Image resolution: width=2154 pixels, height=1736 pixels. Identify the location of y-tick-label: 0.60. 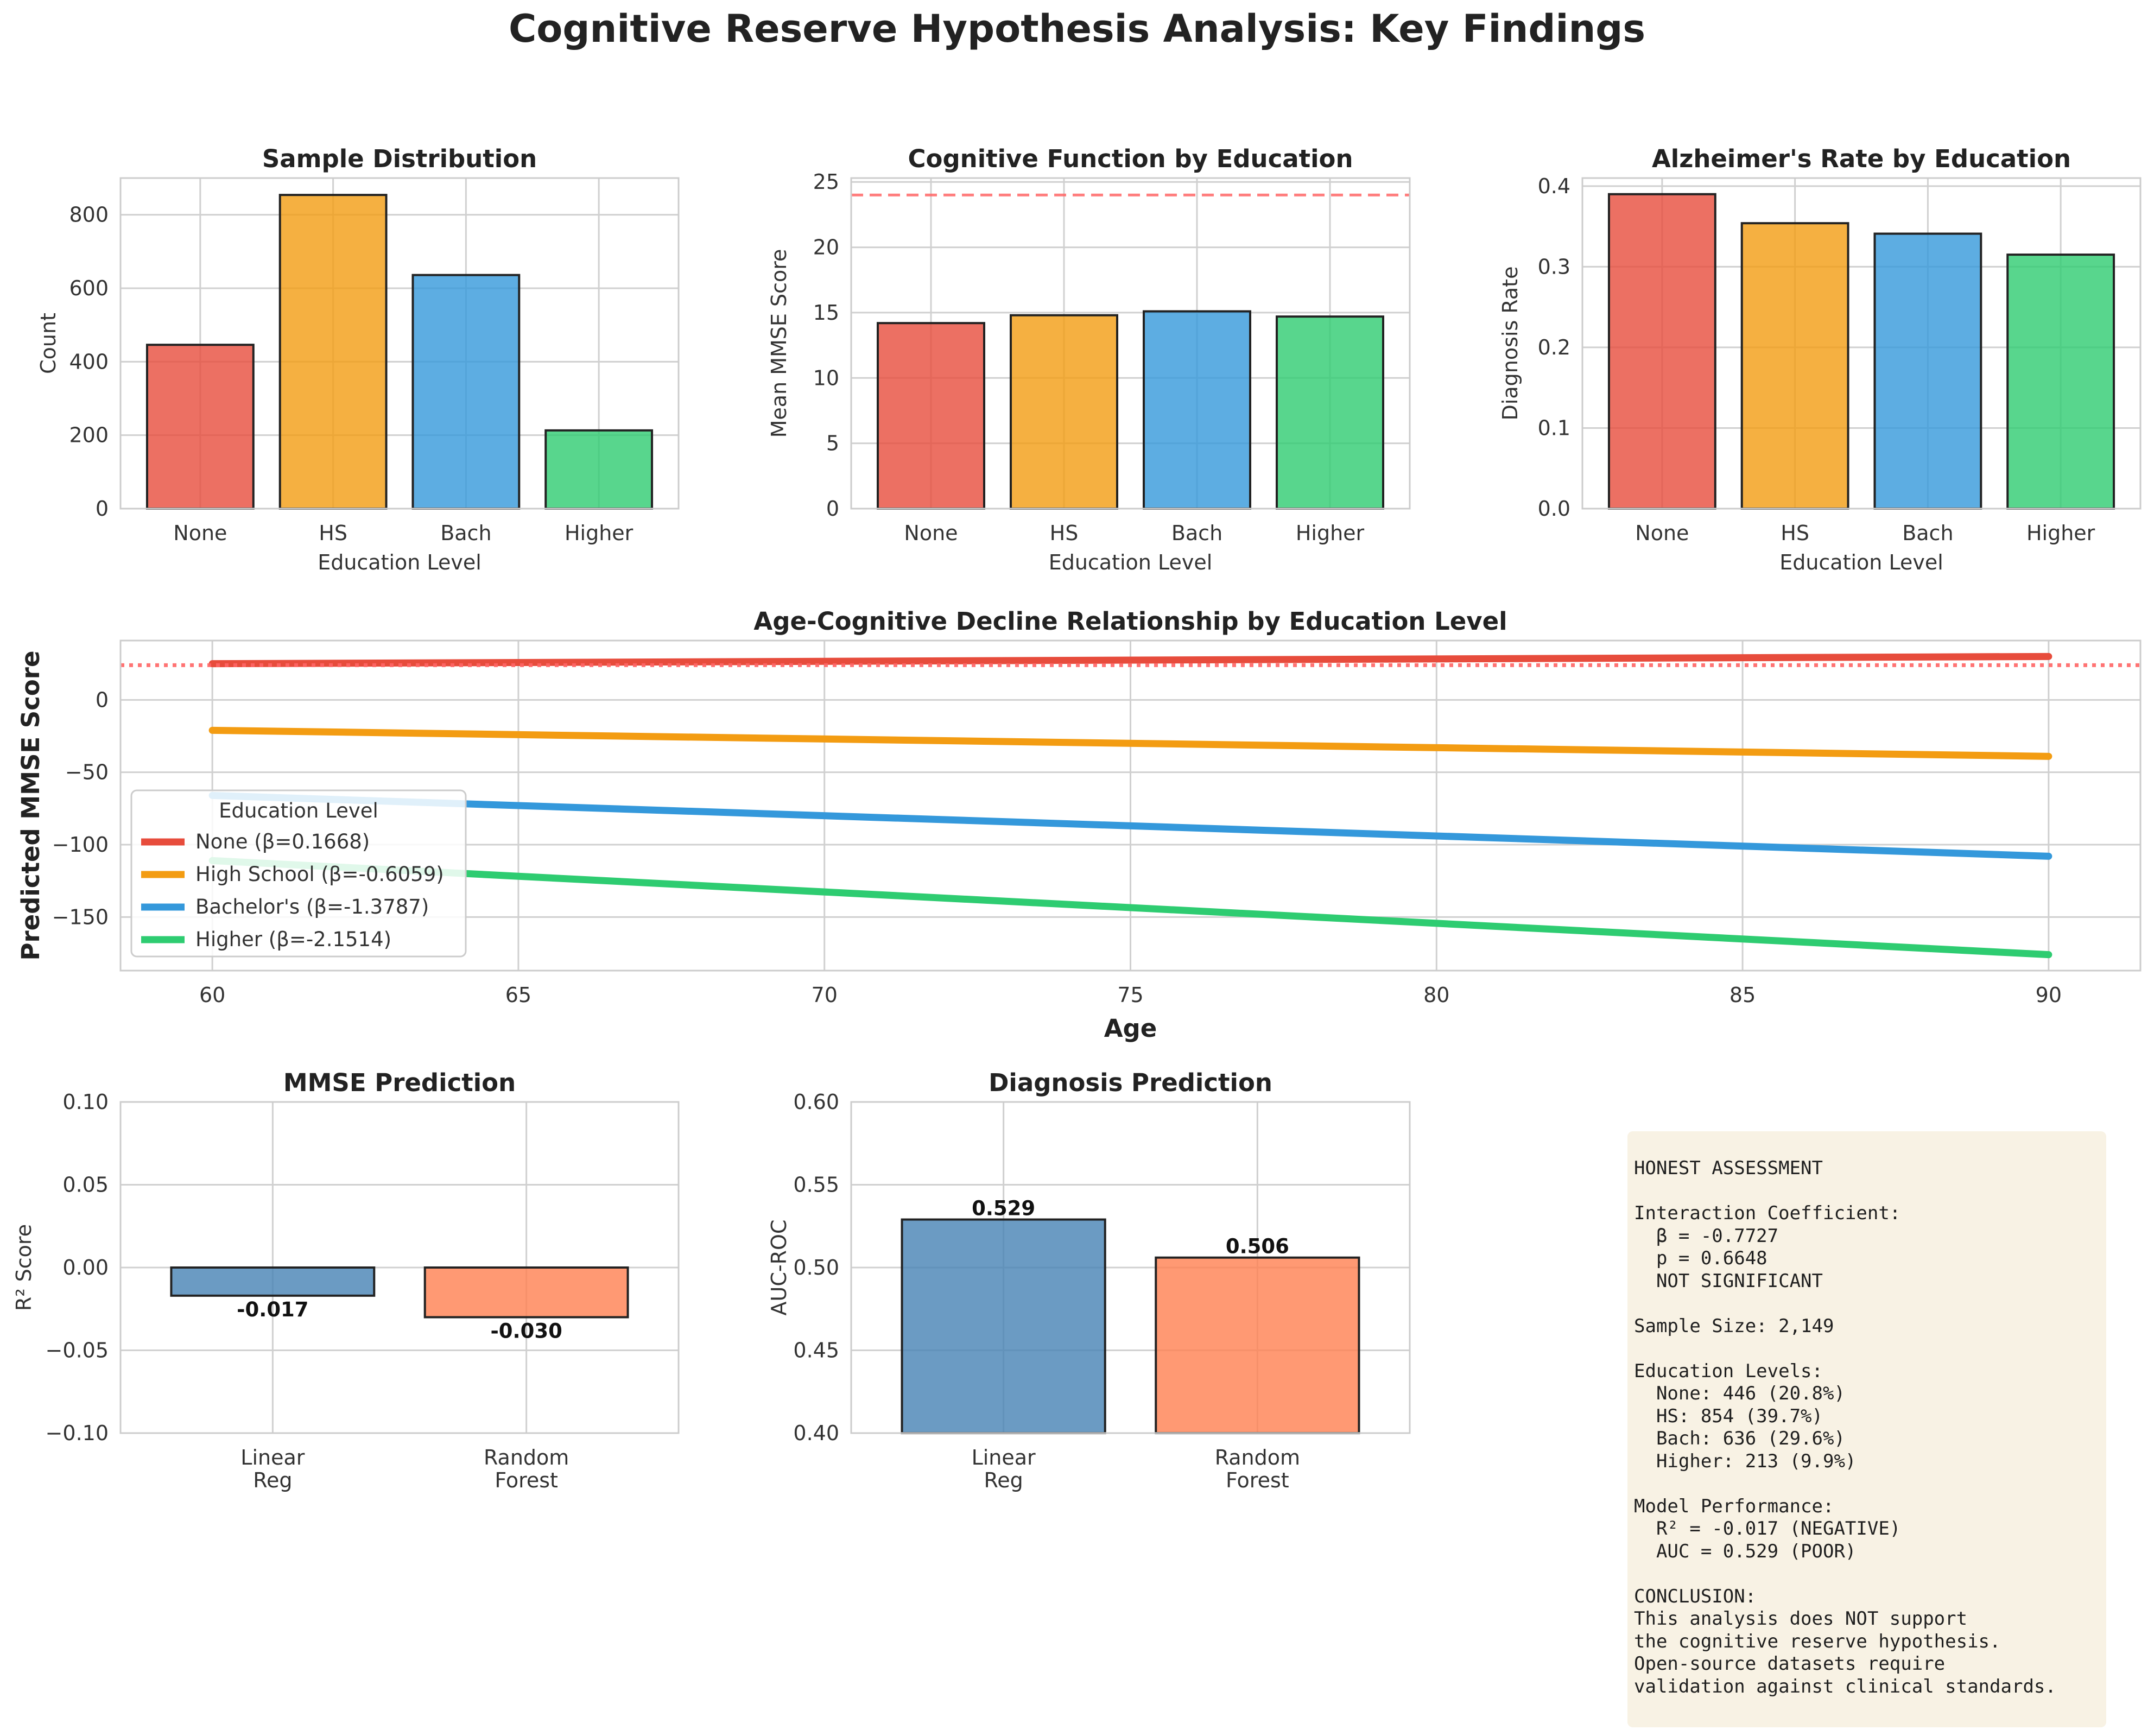
(816, 1102).